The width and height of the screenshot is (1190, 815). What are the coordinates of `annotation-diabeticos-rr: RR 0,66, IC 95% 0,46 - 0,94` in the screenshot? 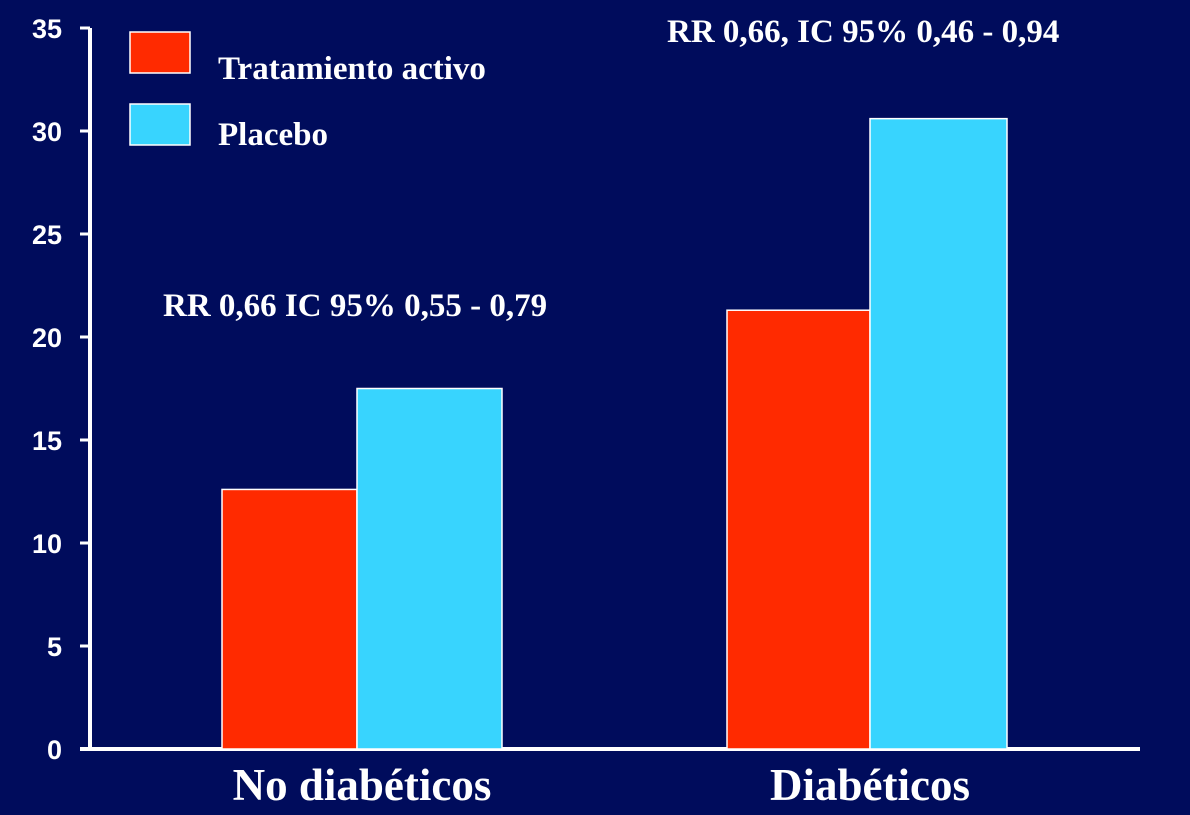 It's located at (863, 32).